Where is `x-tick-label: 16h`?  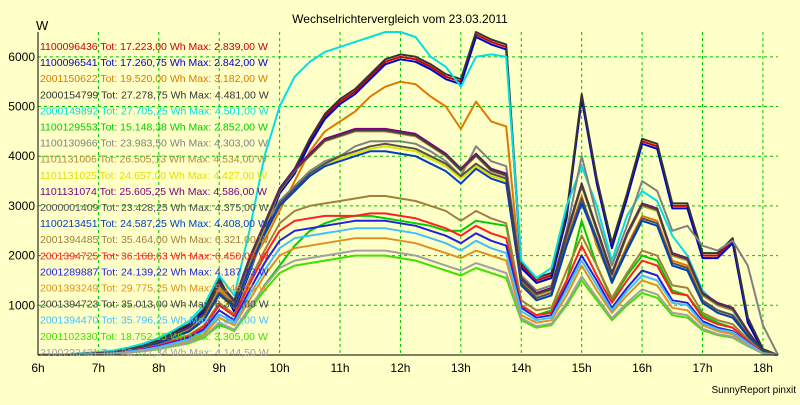 x-tick-label: 16h is located at coordinates (642, 368).